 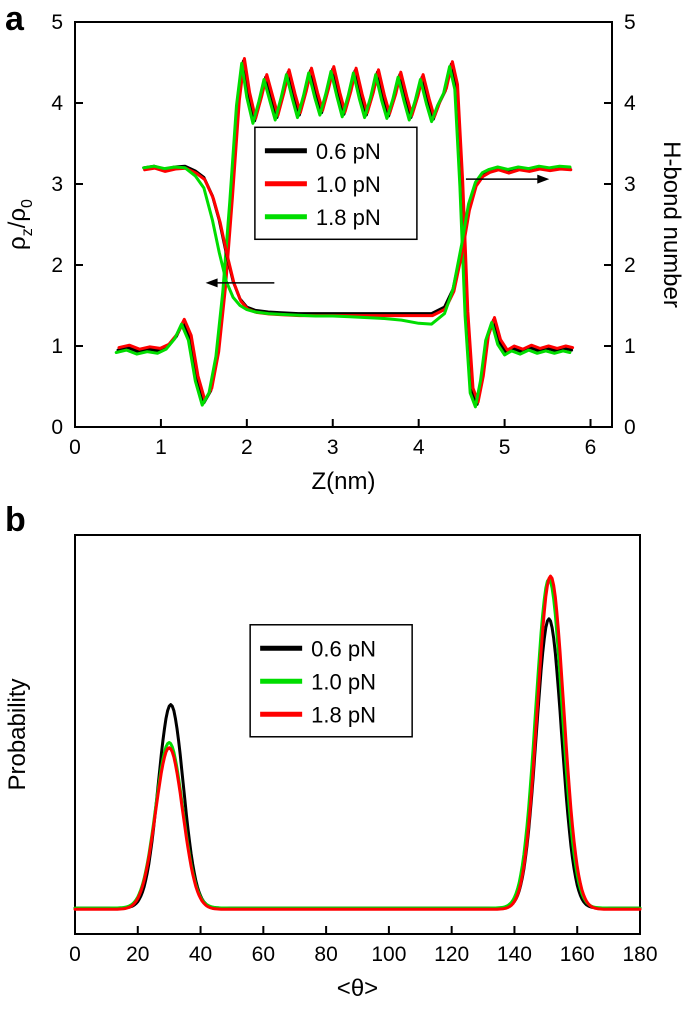 What do you see at coordinates (514, 954) in the screenshot?
I see `svg-text: 140` at bounding box center [514, 954].